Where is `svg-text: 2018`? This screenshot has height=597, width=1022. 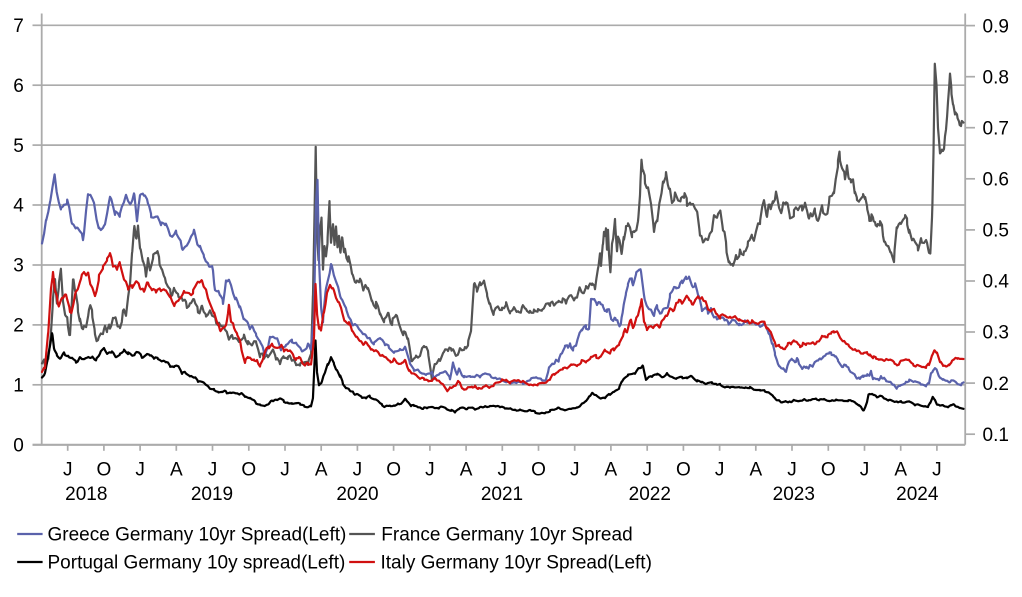 svg-text: 2018 is located at coordinates (86, 494).